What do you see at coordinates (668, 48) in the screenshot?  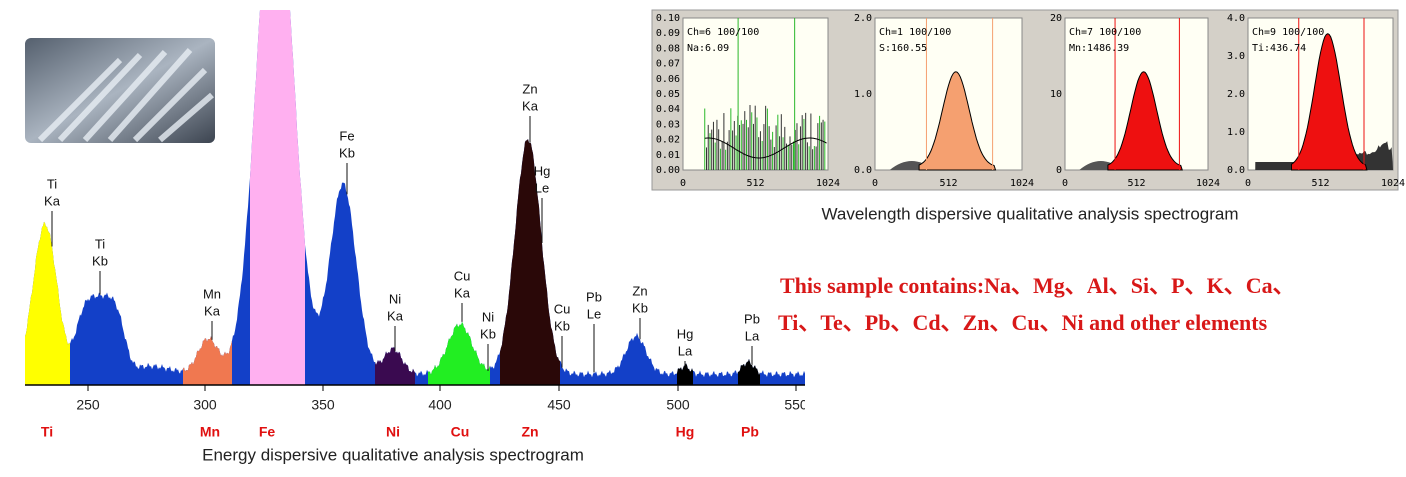 I see `y-tick-label: 0.08` at bounding box center [668, 48].